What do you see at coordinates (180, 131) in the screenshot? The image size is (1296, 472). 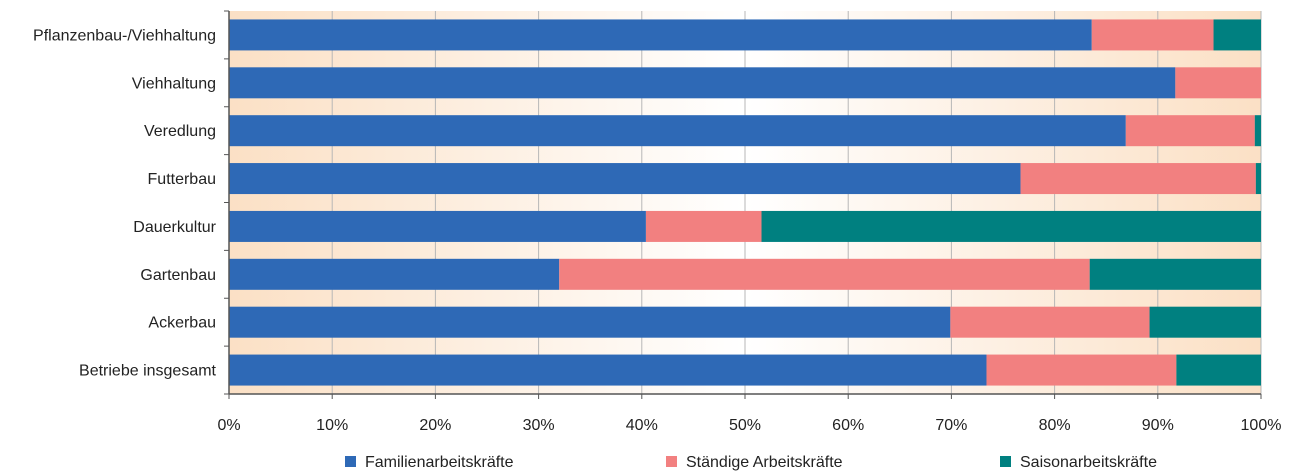 I see `category-label: Veredlung` at bounding box center [180, 131].